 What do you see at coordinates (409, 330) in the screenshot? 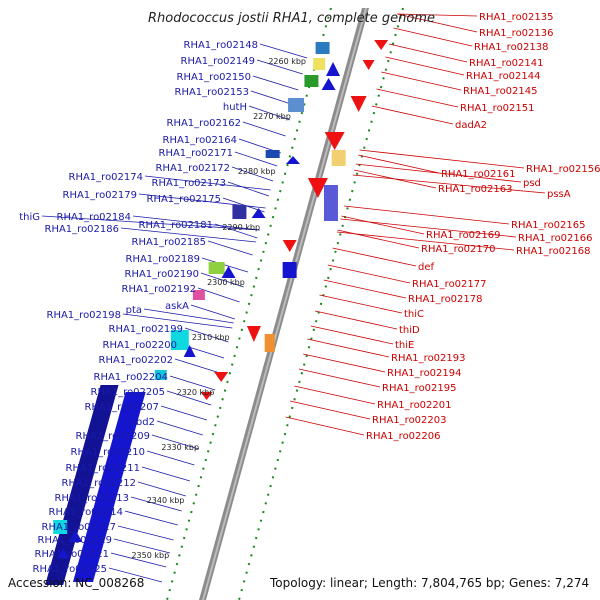
I see `gene-label-right: thiD` at bounding box center [409, 330].